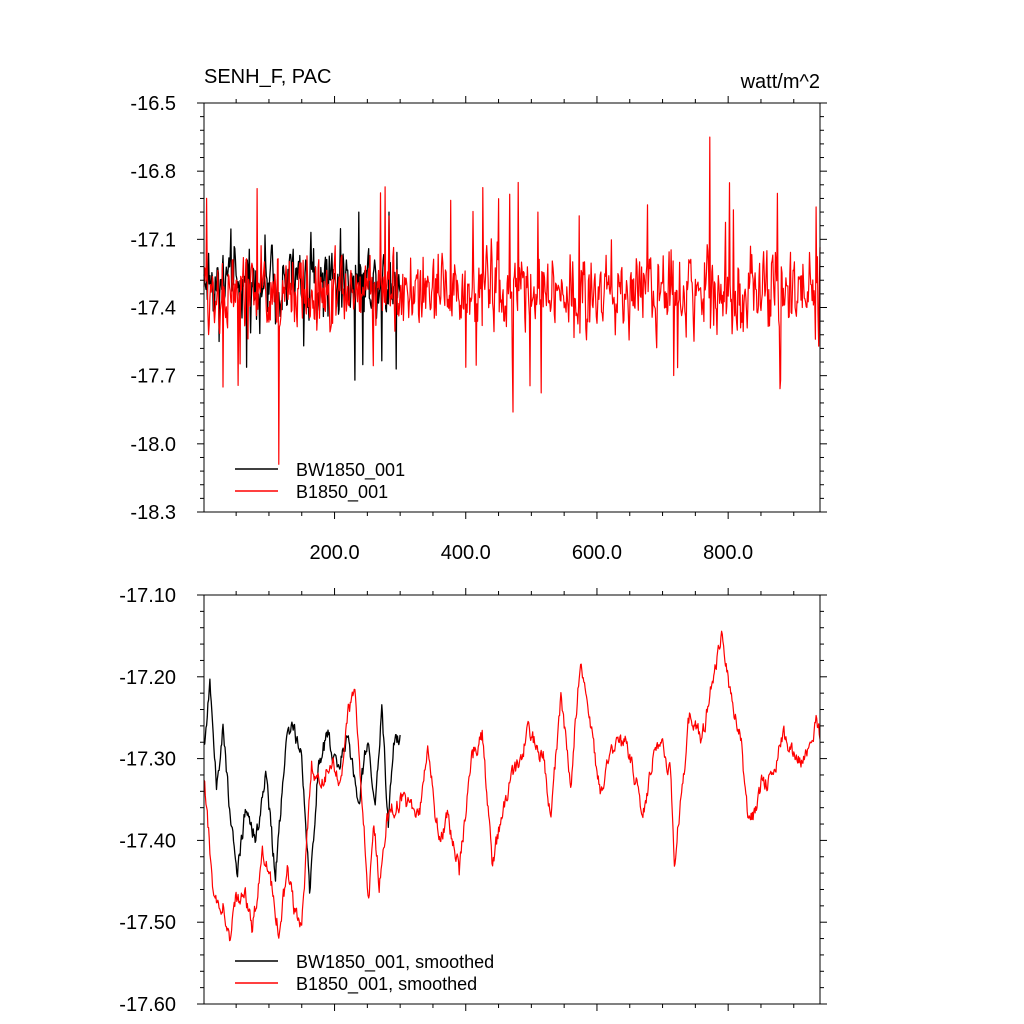 The width and height of the screenshot is (1024, 1024). I want to click on y-tick-label: -17.30, so click(147, 760).